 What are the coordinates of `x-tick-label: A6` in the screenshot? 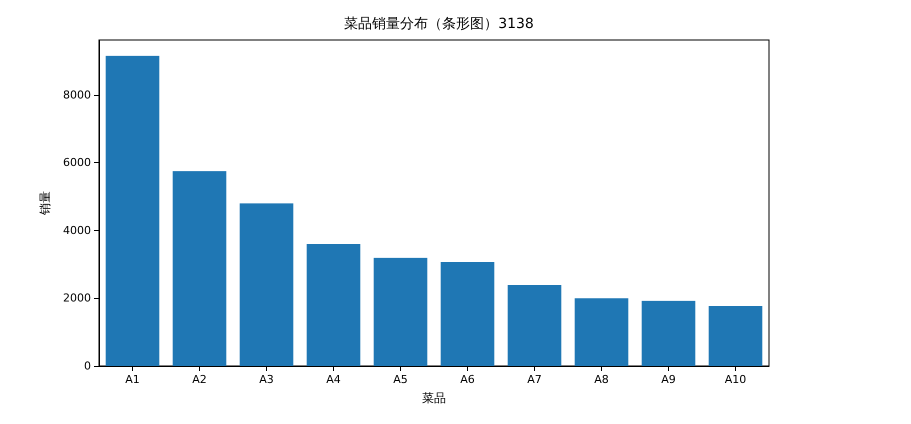 It's located at (467, 379).